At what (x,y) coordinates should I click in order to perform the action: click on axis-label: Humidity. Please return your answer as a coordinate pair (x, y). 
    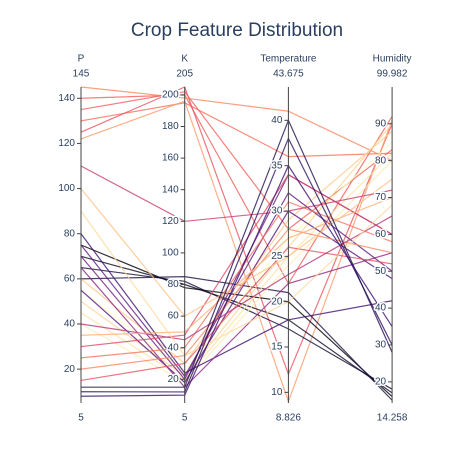
    Looking at the image, I should click on (392, 59).